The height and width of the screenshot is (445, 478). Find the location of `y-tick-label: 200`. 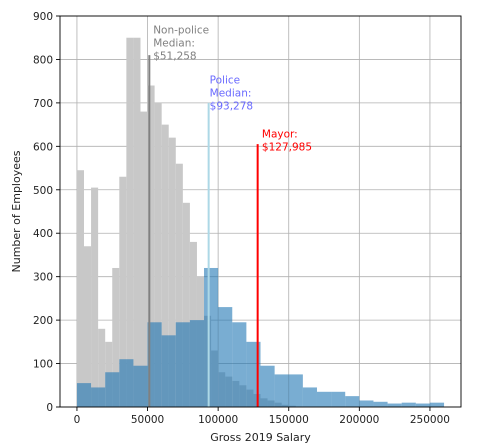

y-tick-label: 200 is located at coordinates (43, 321).